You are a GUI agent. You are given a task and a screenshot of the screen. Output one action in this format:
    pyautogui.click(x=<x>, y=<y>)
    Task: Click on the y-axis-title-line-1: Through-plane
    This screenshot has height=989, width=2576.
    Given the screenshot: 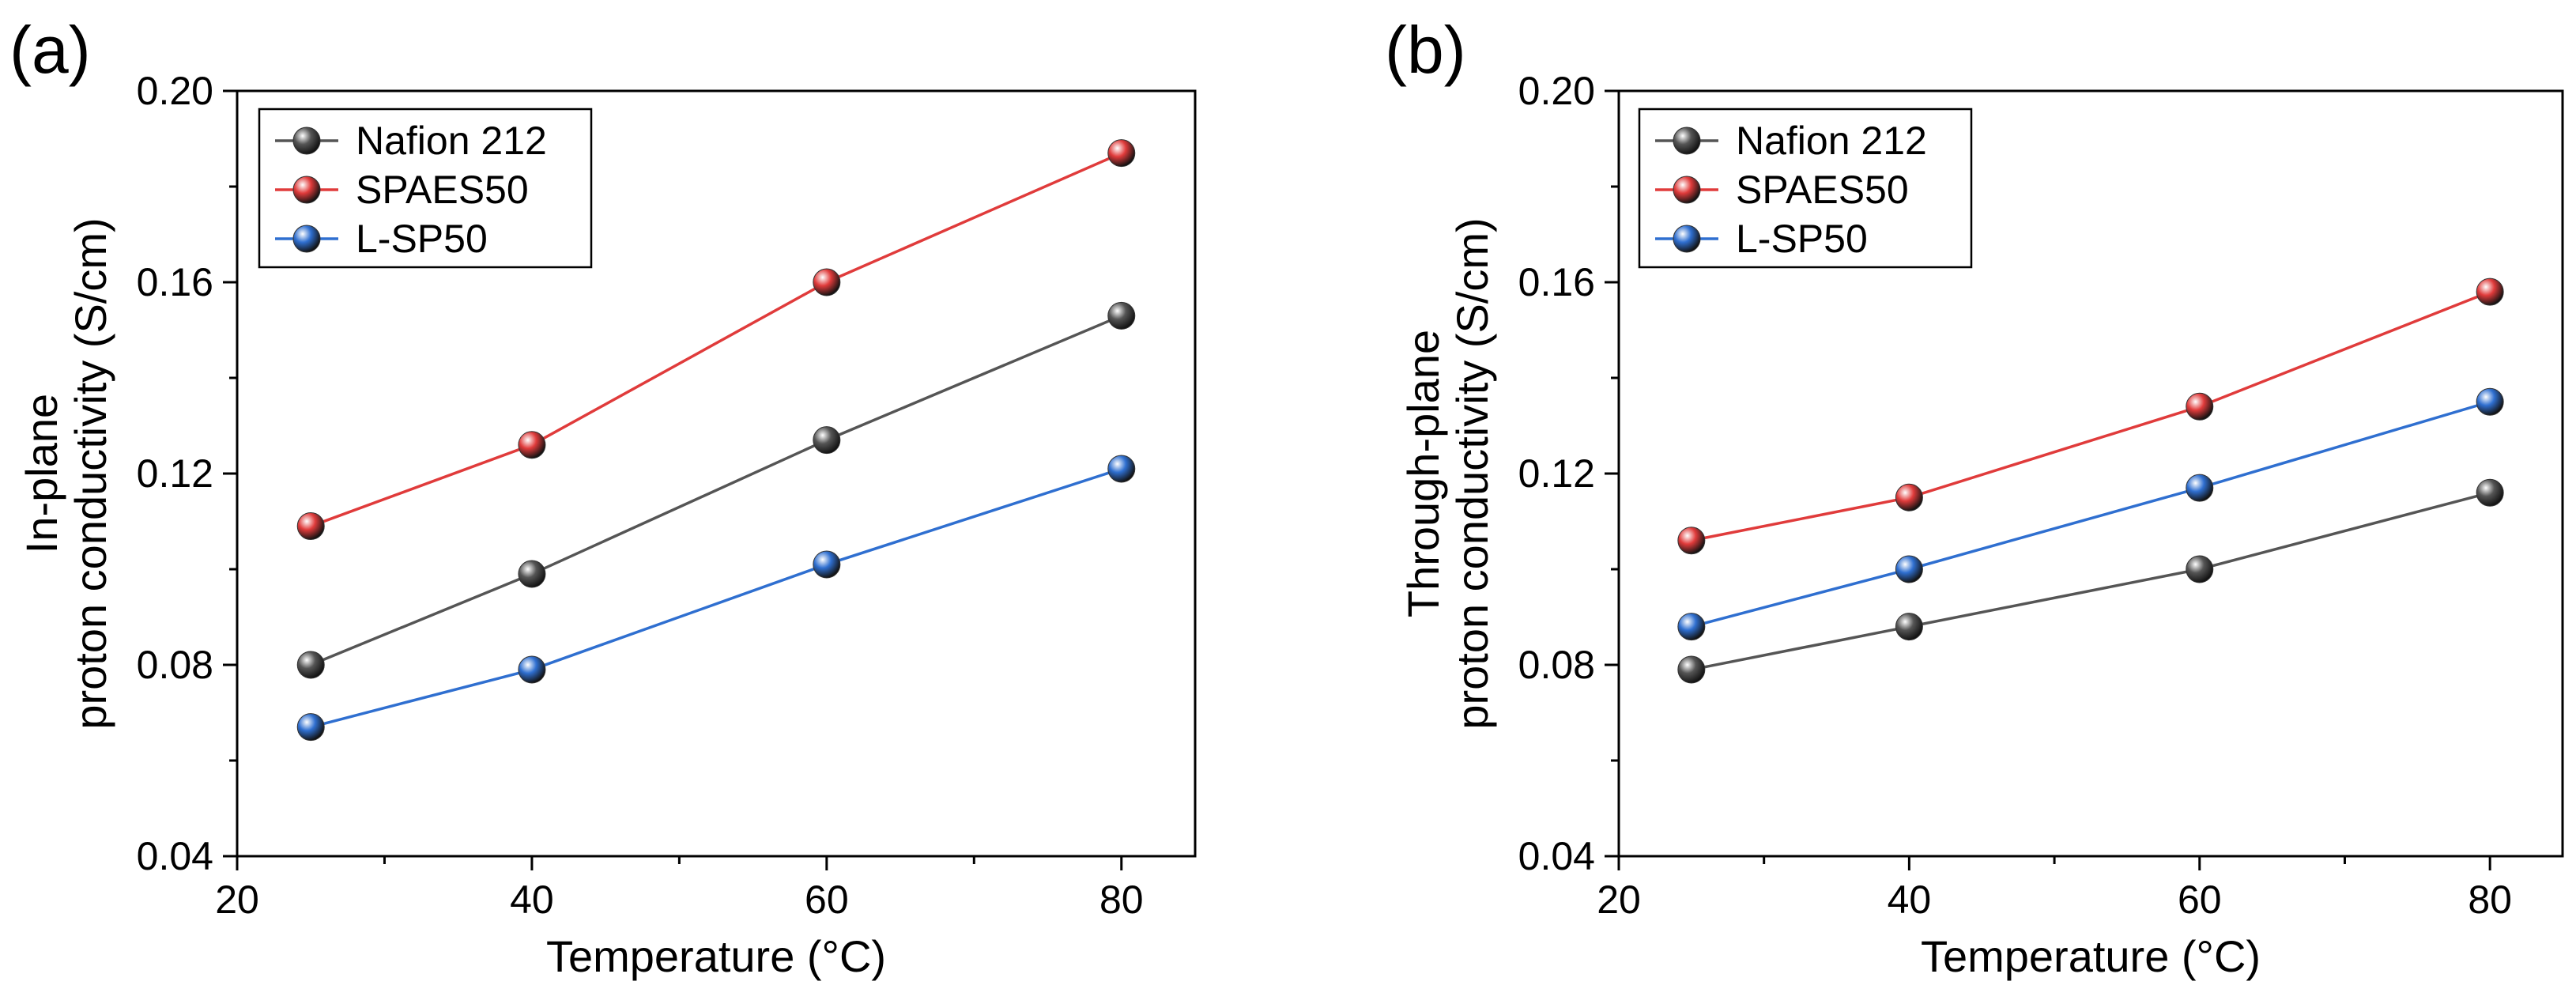 What is the action you would take?
    pyautogui.click(x=1423, y=473)
    